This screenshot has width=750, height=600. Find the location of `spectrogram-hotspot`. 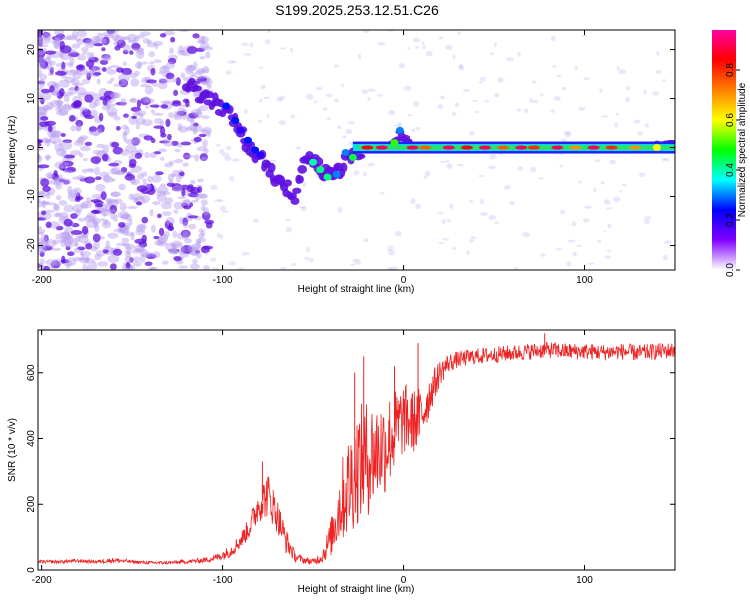

spectrogram-hotspot is located at coordinates (260, 155).